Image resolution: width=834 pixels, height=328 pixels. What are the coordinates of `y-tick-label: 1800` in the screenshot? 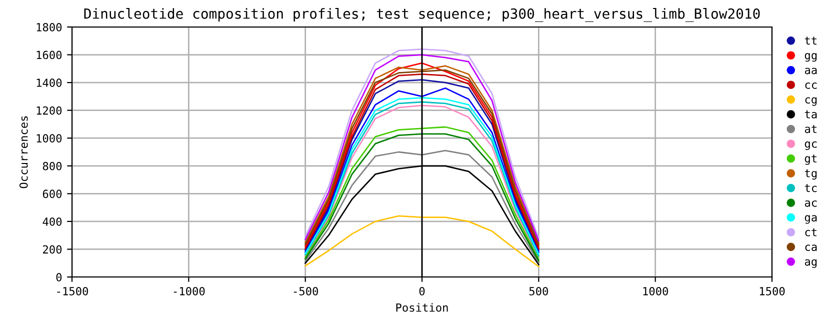 It's located at (49, 27).